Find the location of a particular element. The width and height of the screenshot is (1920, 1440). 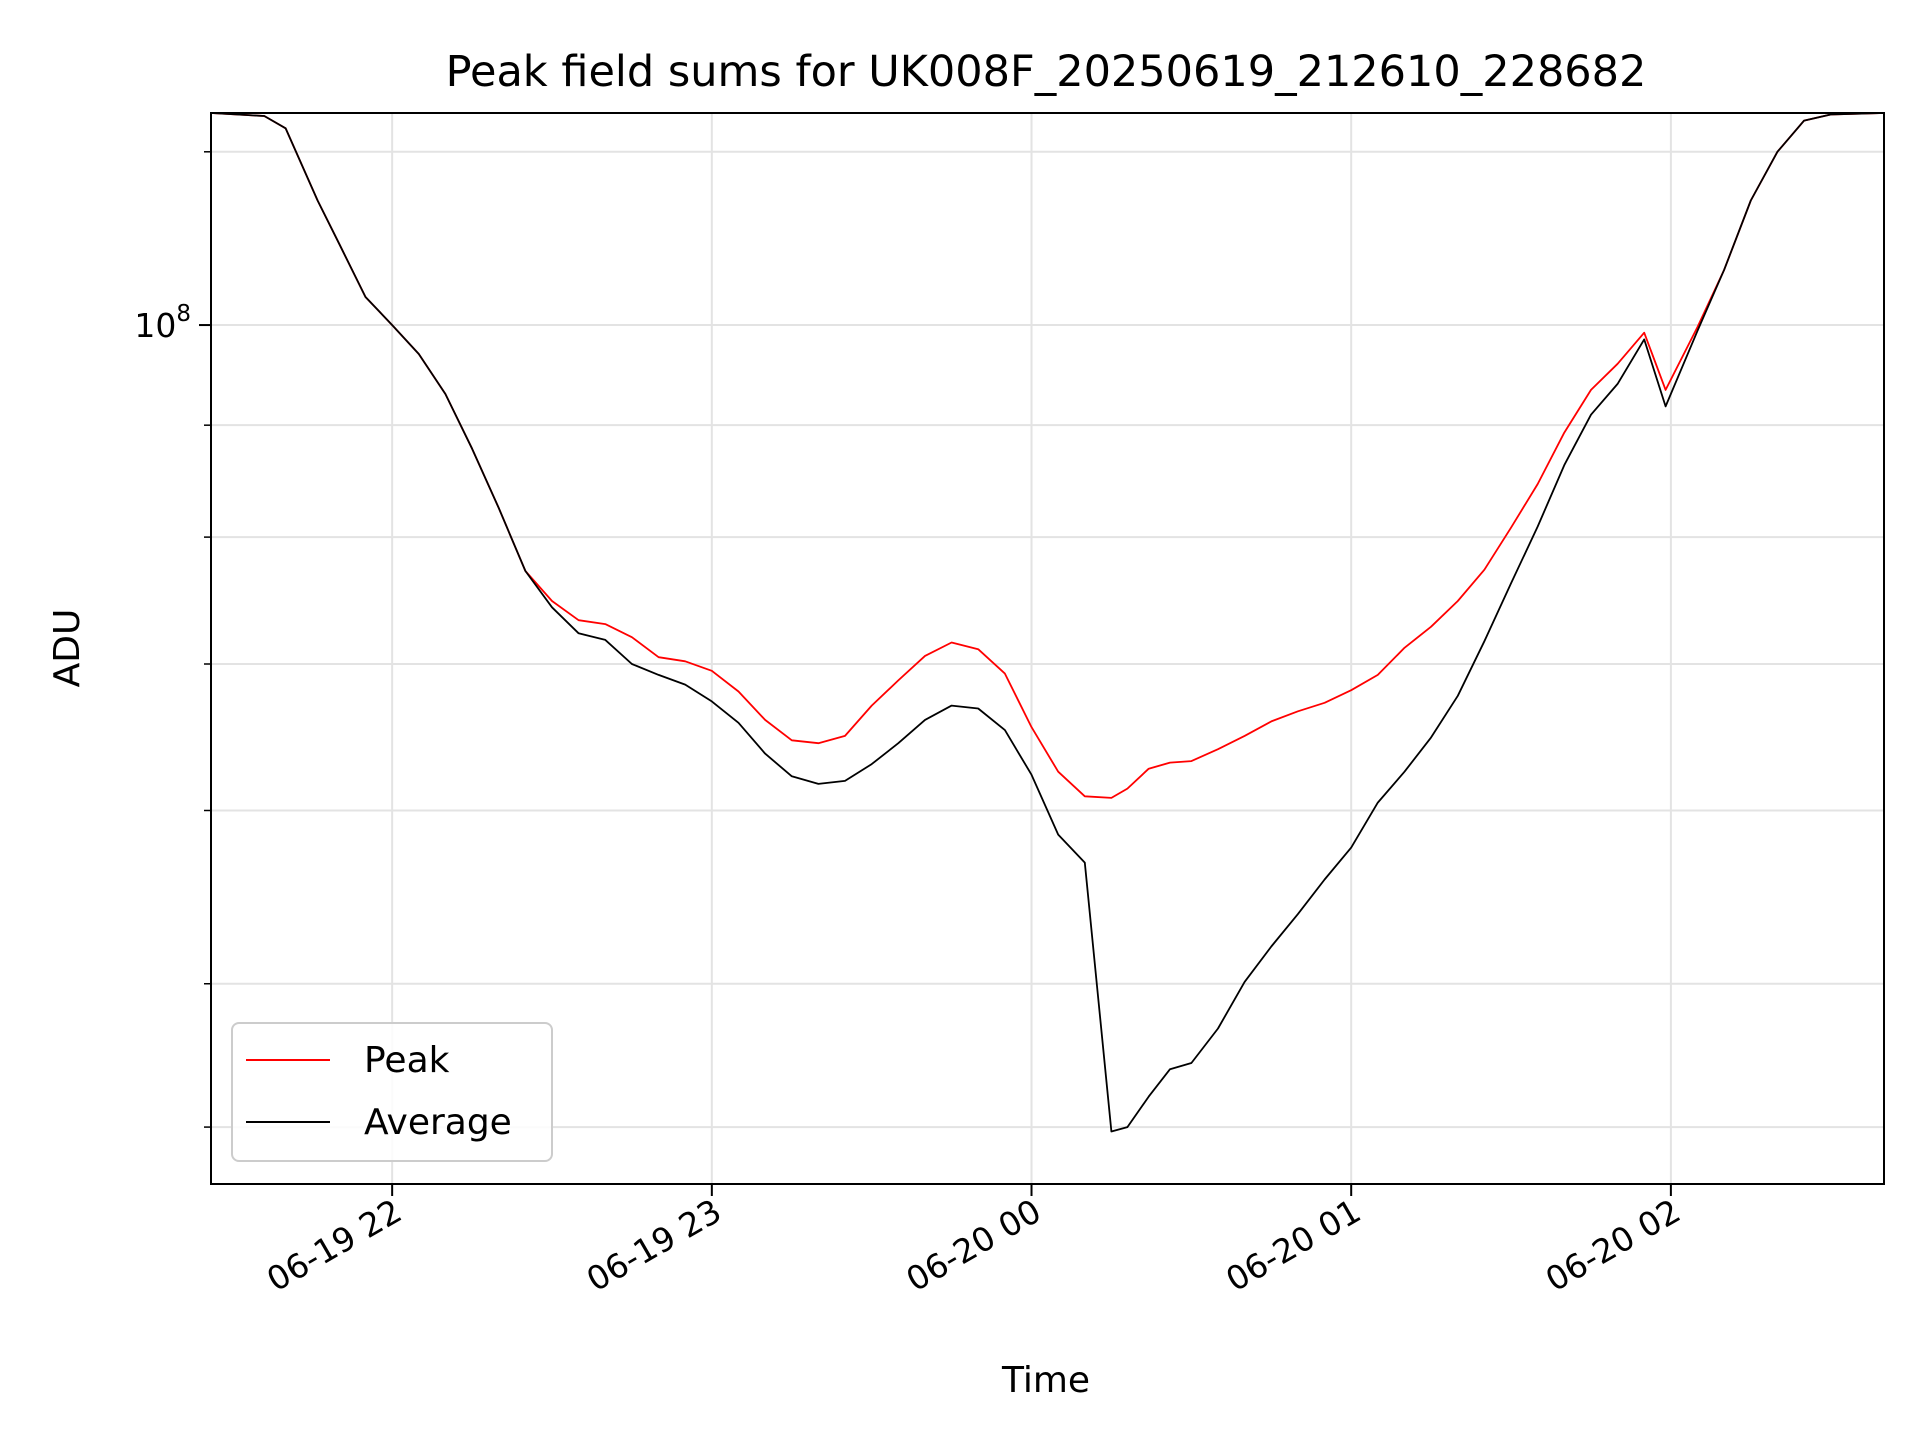

x-axis-label: Time is located at coordinates (1045, 1380).